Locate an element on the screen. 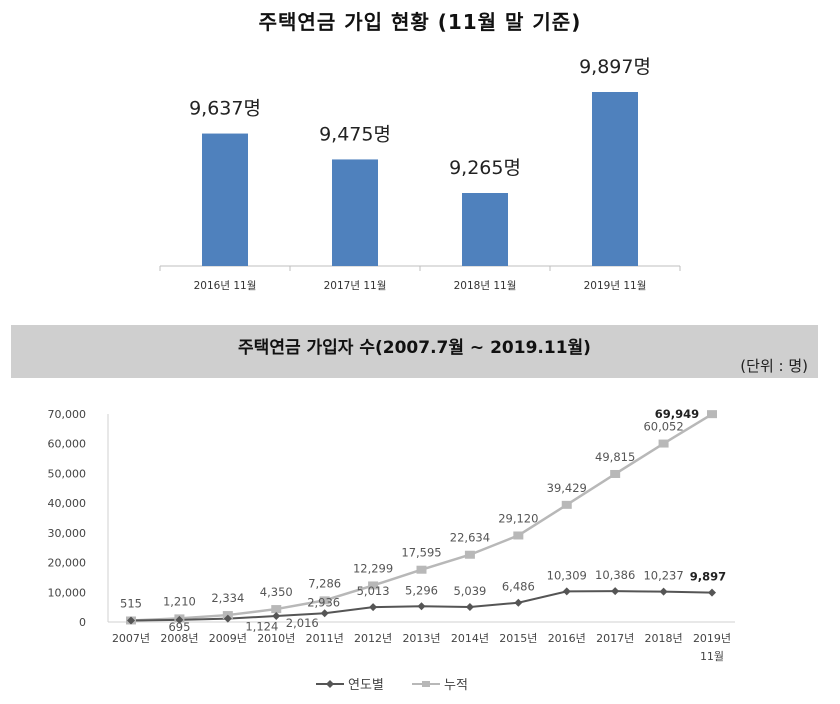  x-tick-label: 2014년 is located at coordinates (470, 638).